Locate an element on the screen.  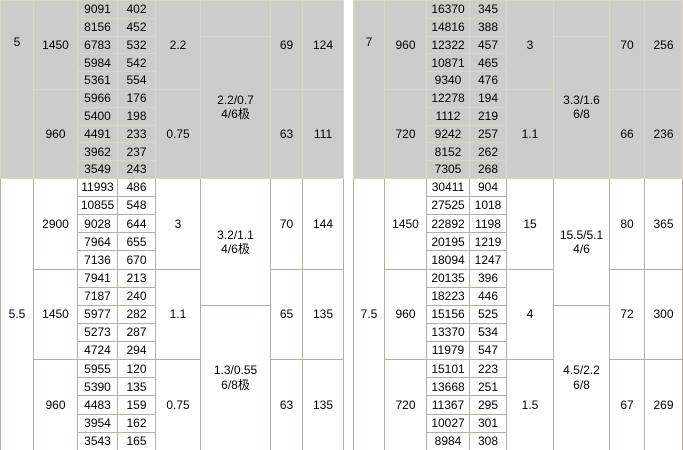
cell-head: 240 is located at coordinates (136, 296).